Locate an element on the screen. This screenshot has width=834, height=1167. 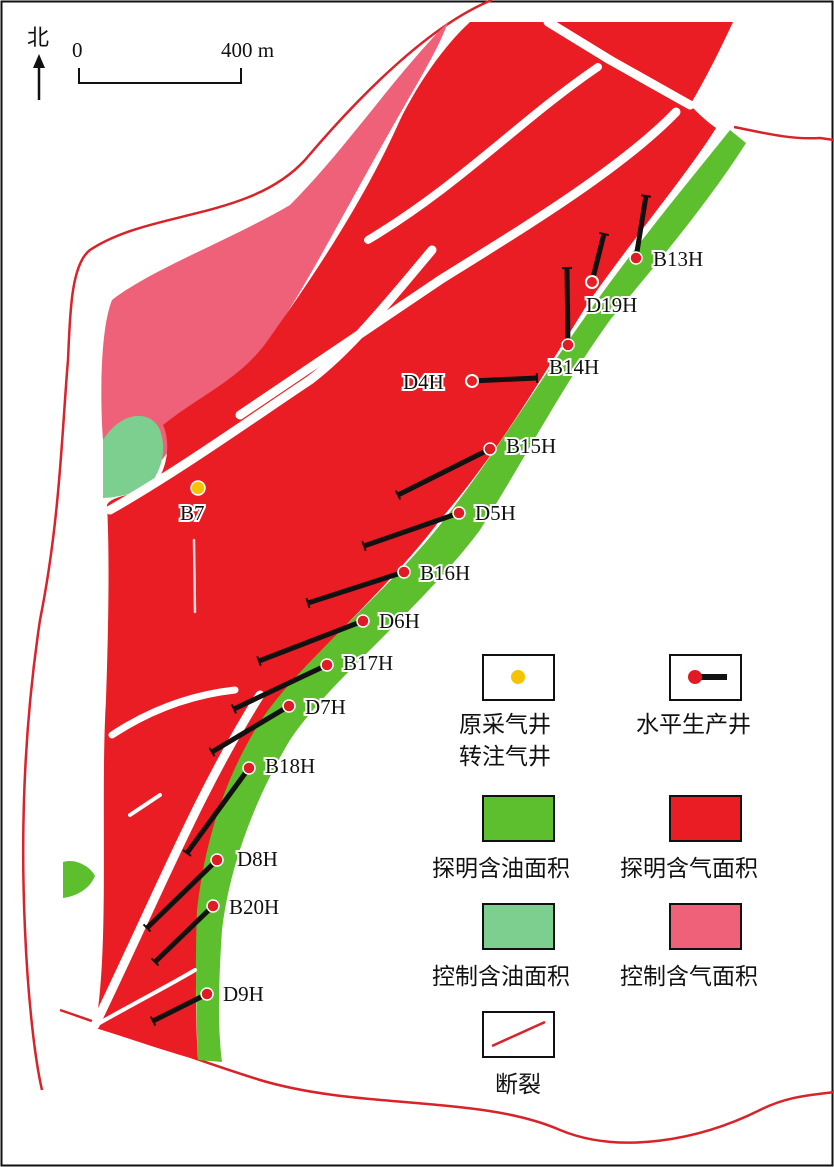
well-label: B13H is located at coordinates (678, 259).